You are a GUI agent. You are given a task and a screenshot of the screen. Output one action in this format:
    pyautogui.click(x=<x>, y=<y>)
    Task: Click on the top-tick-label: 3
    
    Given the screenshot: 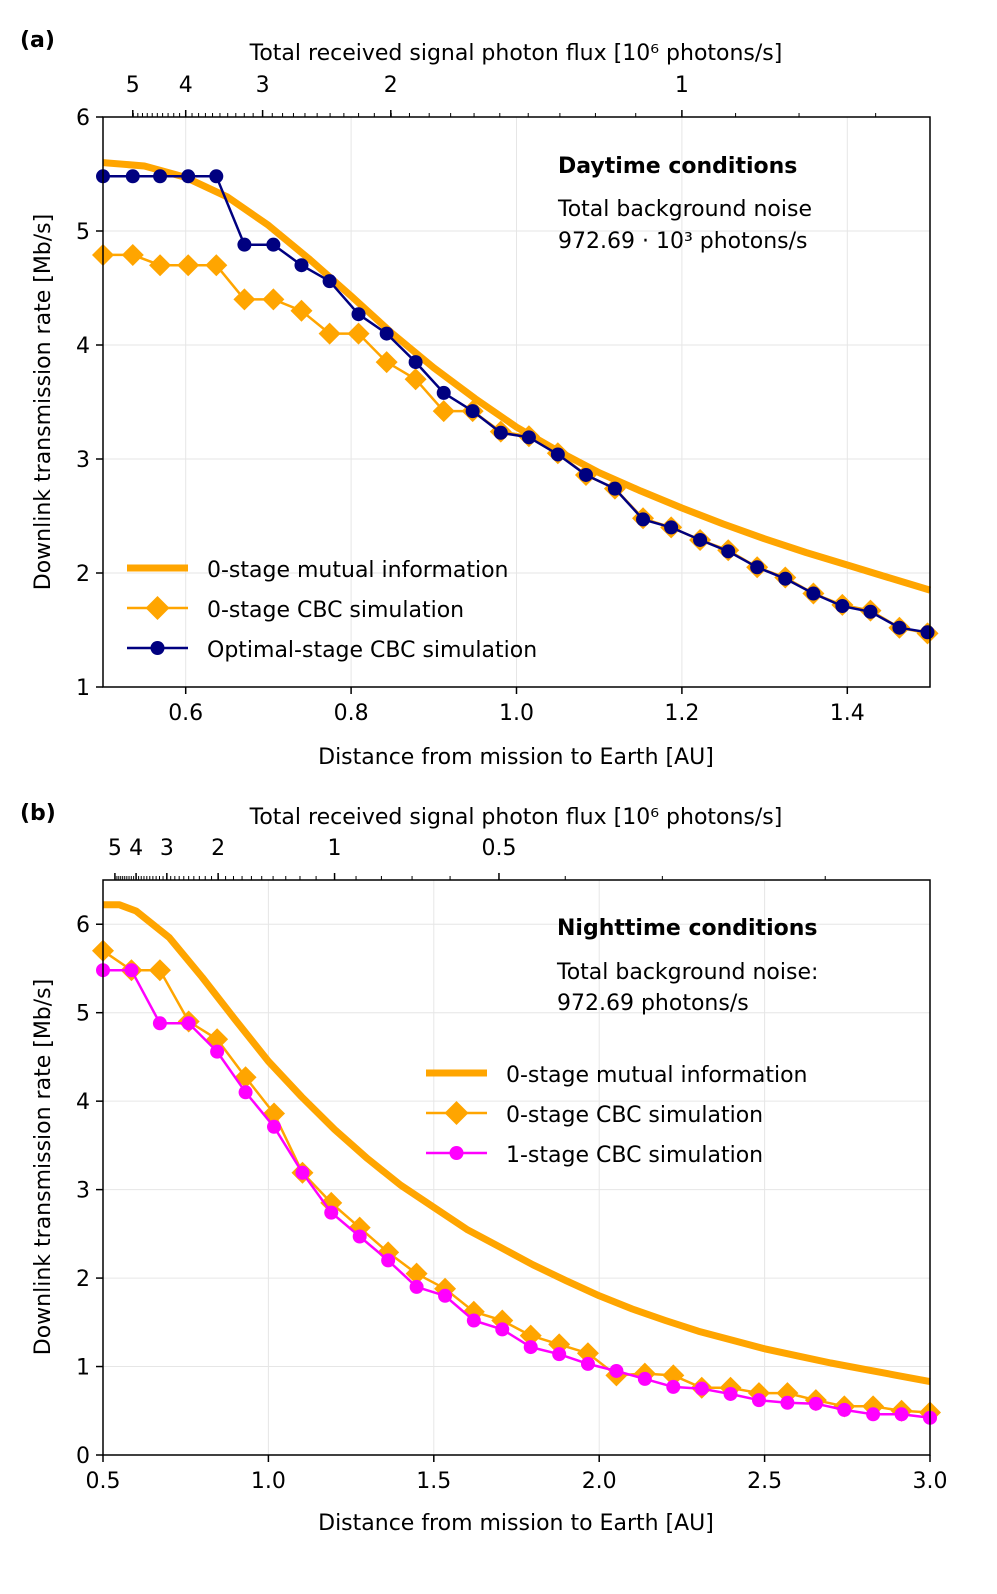 What is the action you would take?
    pyautogui.click(x=167, y=848)
    